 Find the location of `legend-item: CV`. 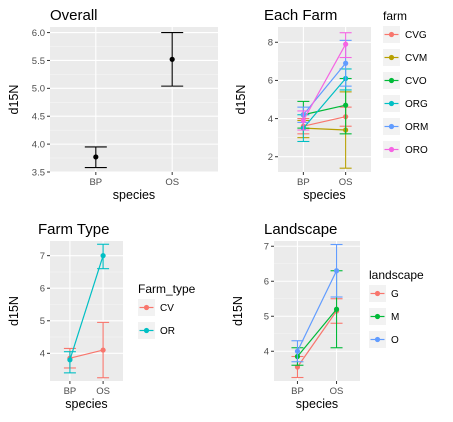

legend-item: CV is located at coordinates (156, 307).